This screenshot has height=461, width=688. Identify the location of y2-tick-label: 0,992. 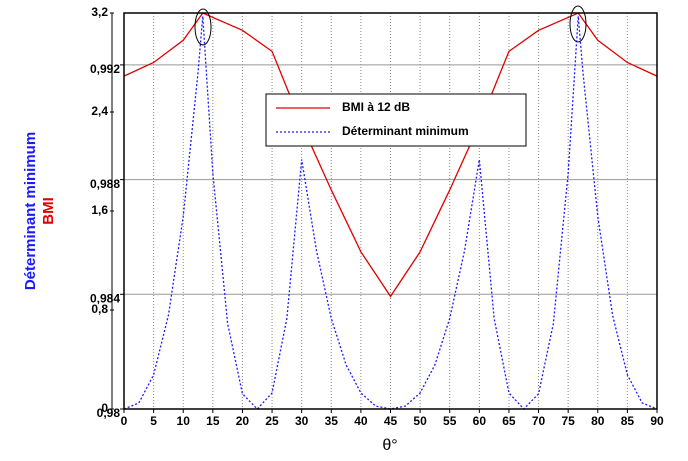
(105, 69).